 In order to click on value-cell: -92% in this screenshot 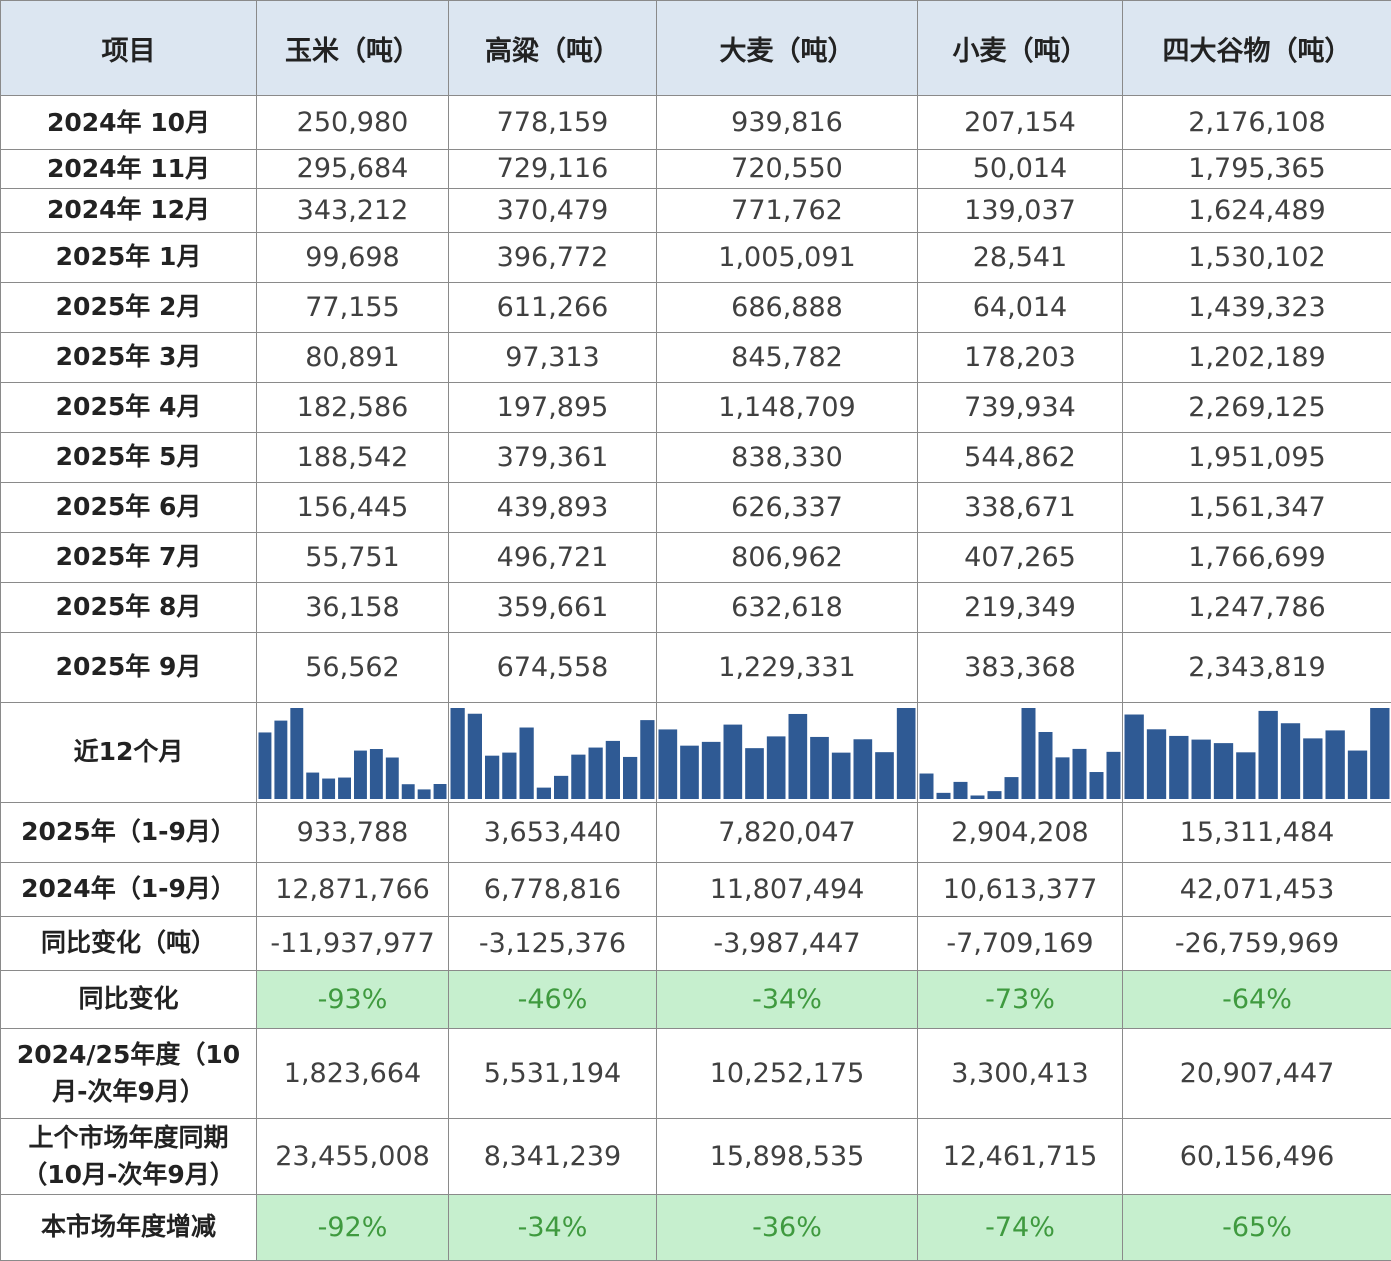, I will do `click(353, 1227)`.